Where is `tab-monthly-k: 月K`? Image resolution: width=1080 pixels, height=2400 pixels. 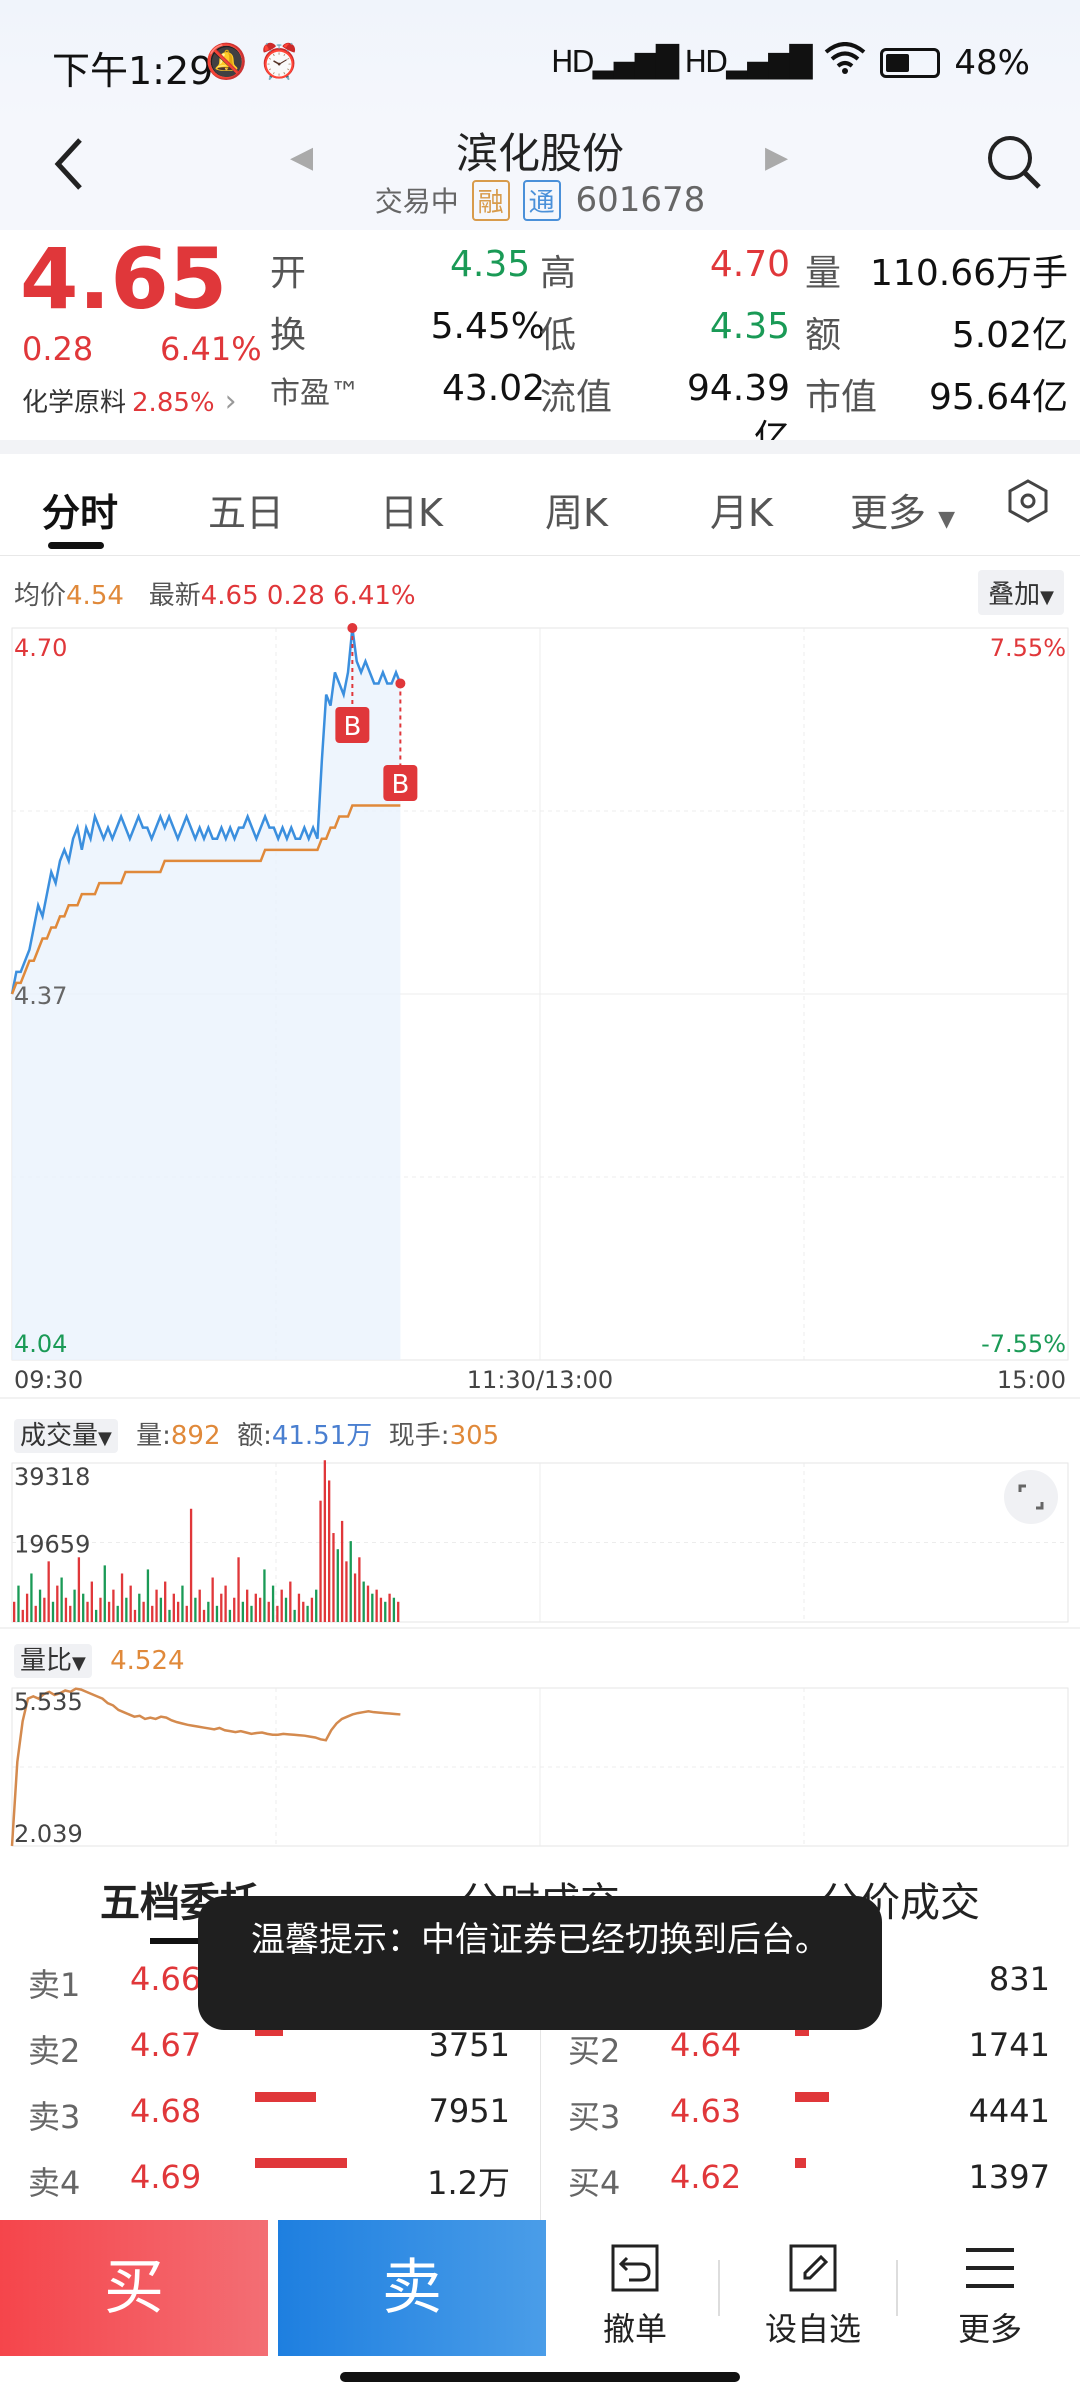 tab-monthly-k: 月K is located at coordinates (741, 513).